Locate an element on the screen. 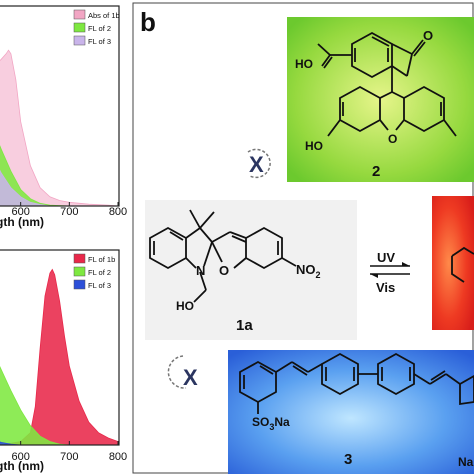  panel-b-label: b is located at coordinates (148, 22).